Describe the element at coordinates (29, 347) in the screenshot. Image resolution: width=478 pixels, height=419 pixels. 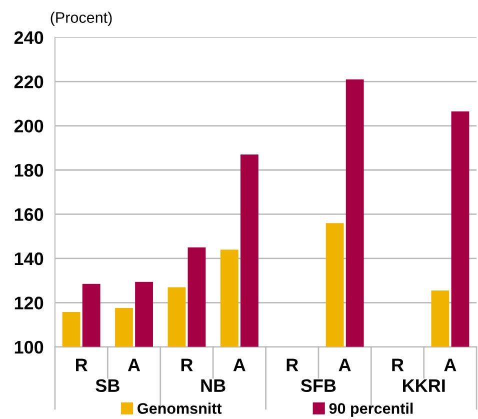
I see `y-tick-label: 100` at that location.